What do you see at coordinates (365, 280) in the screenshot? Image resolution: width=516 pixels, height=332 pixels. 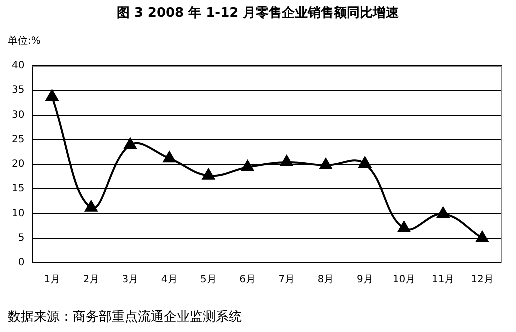 I see `x-tick-label: 9月` at bounding box center [365, 280].